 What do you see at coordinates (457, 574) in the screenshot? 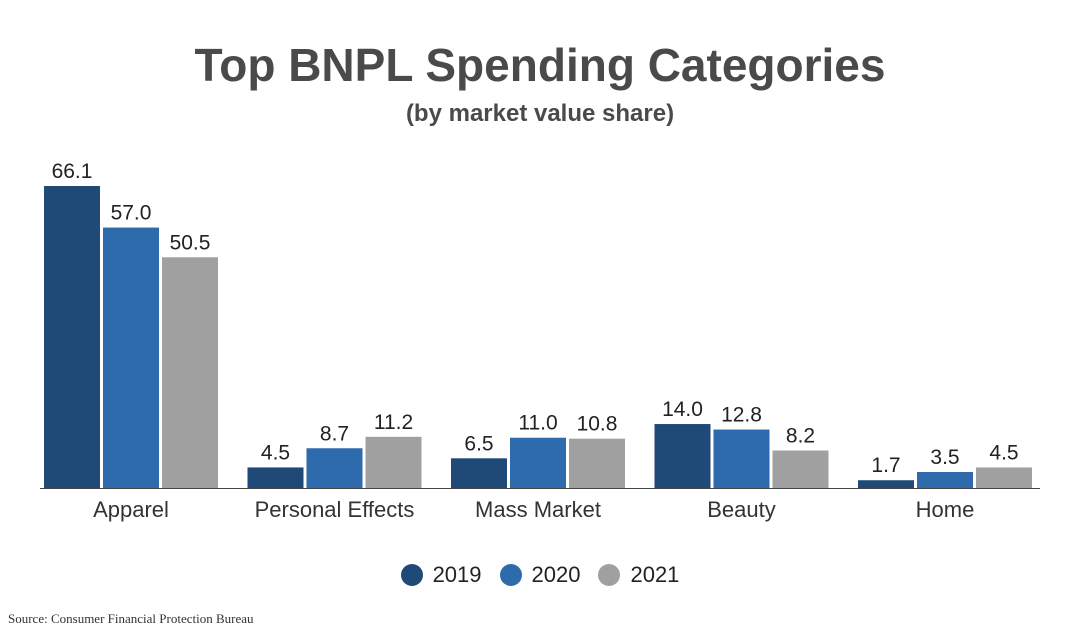
I see `legend-label-2019: 2019` at bounding box center [457, 574].